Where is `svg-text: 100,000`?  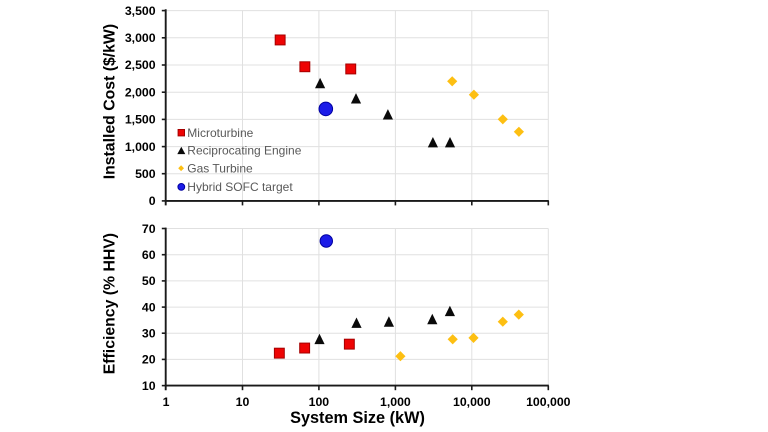 svg-text: 100,000 is located at coordinates (548, 402).